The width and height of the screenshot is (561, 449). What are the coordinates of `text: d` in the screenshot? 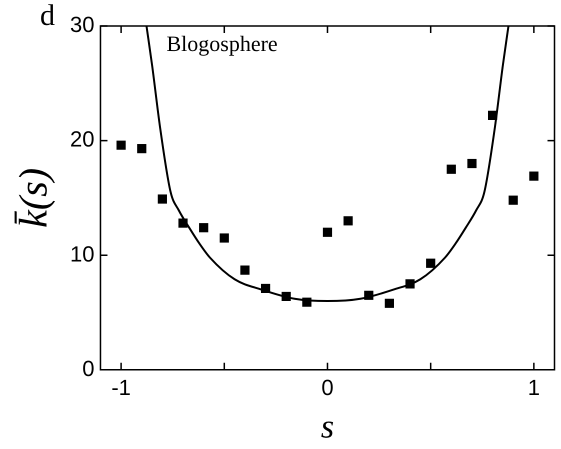 It's located at (47, 16).